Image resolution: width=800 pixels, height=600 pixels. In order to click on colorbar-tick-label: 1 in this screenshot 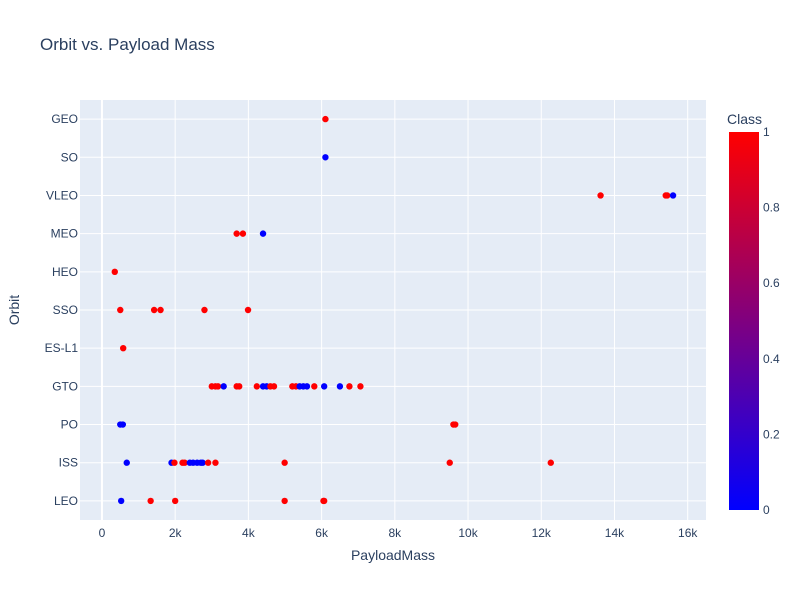, I will do `click(766, 132)`.